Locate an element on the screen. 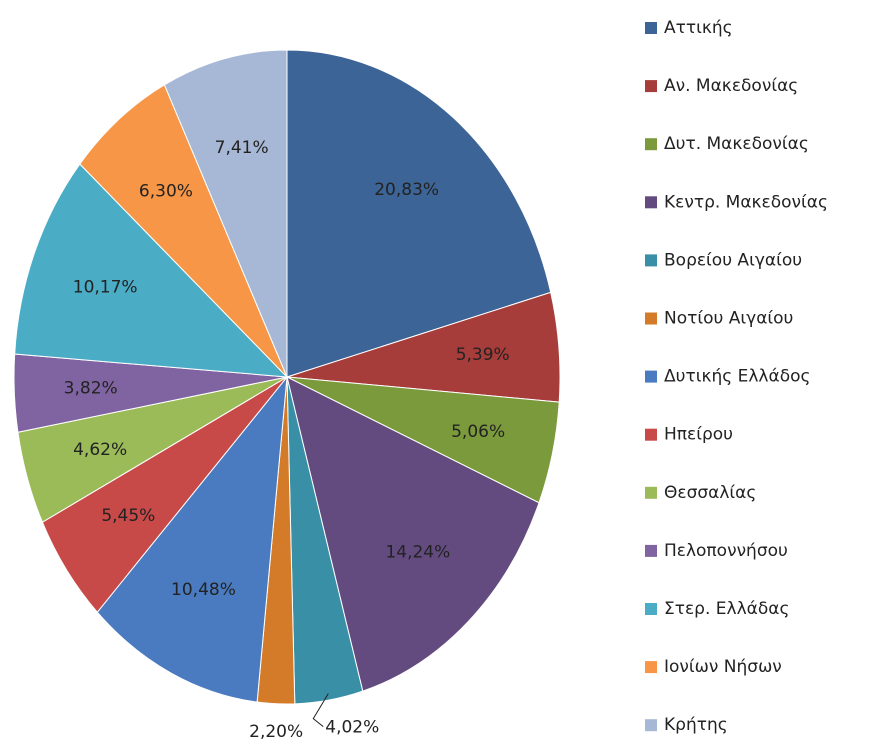  legend-label: Δυτ. Μακεδονίας is located at coordinates (736, 144).